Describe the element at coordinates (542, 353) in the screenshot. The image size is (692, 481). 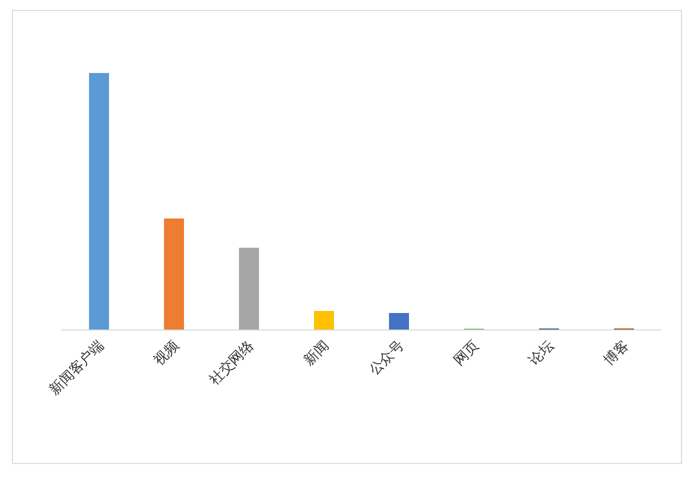
I see `x-tick-label: 论坛` at that location.